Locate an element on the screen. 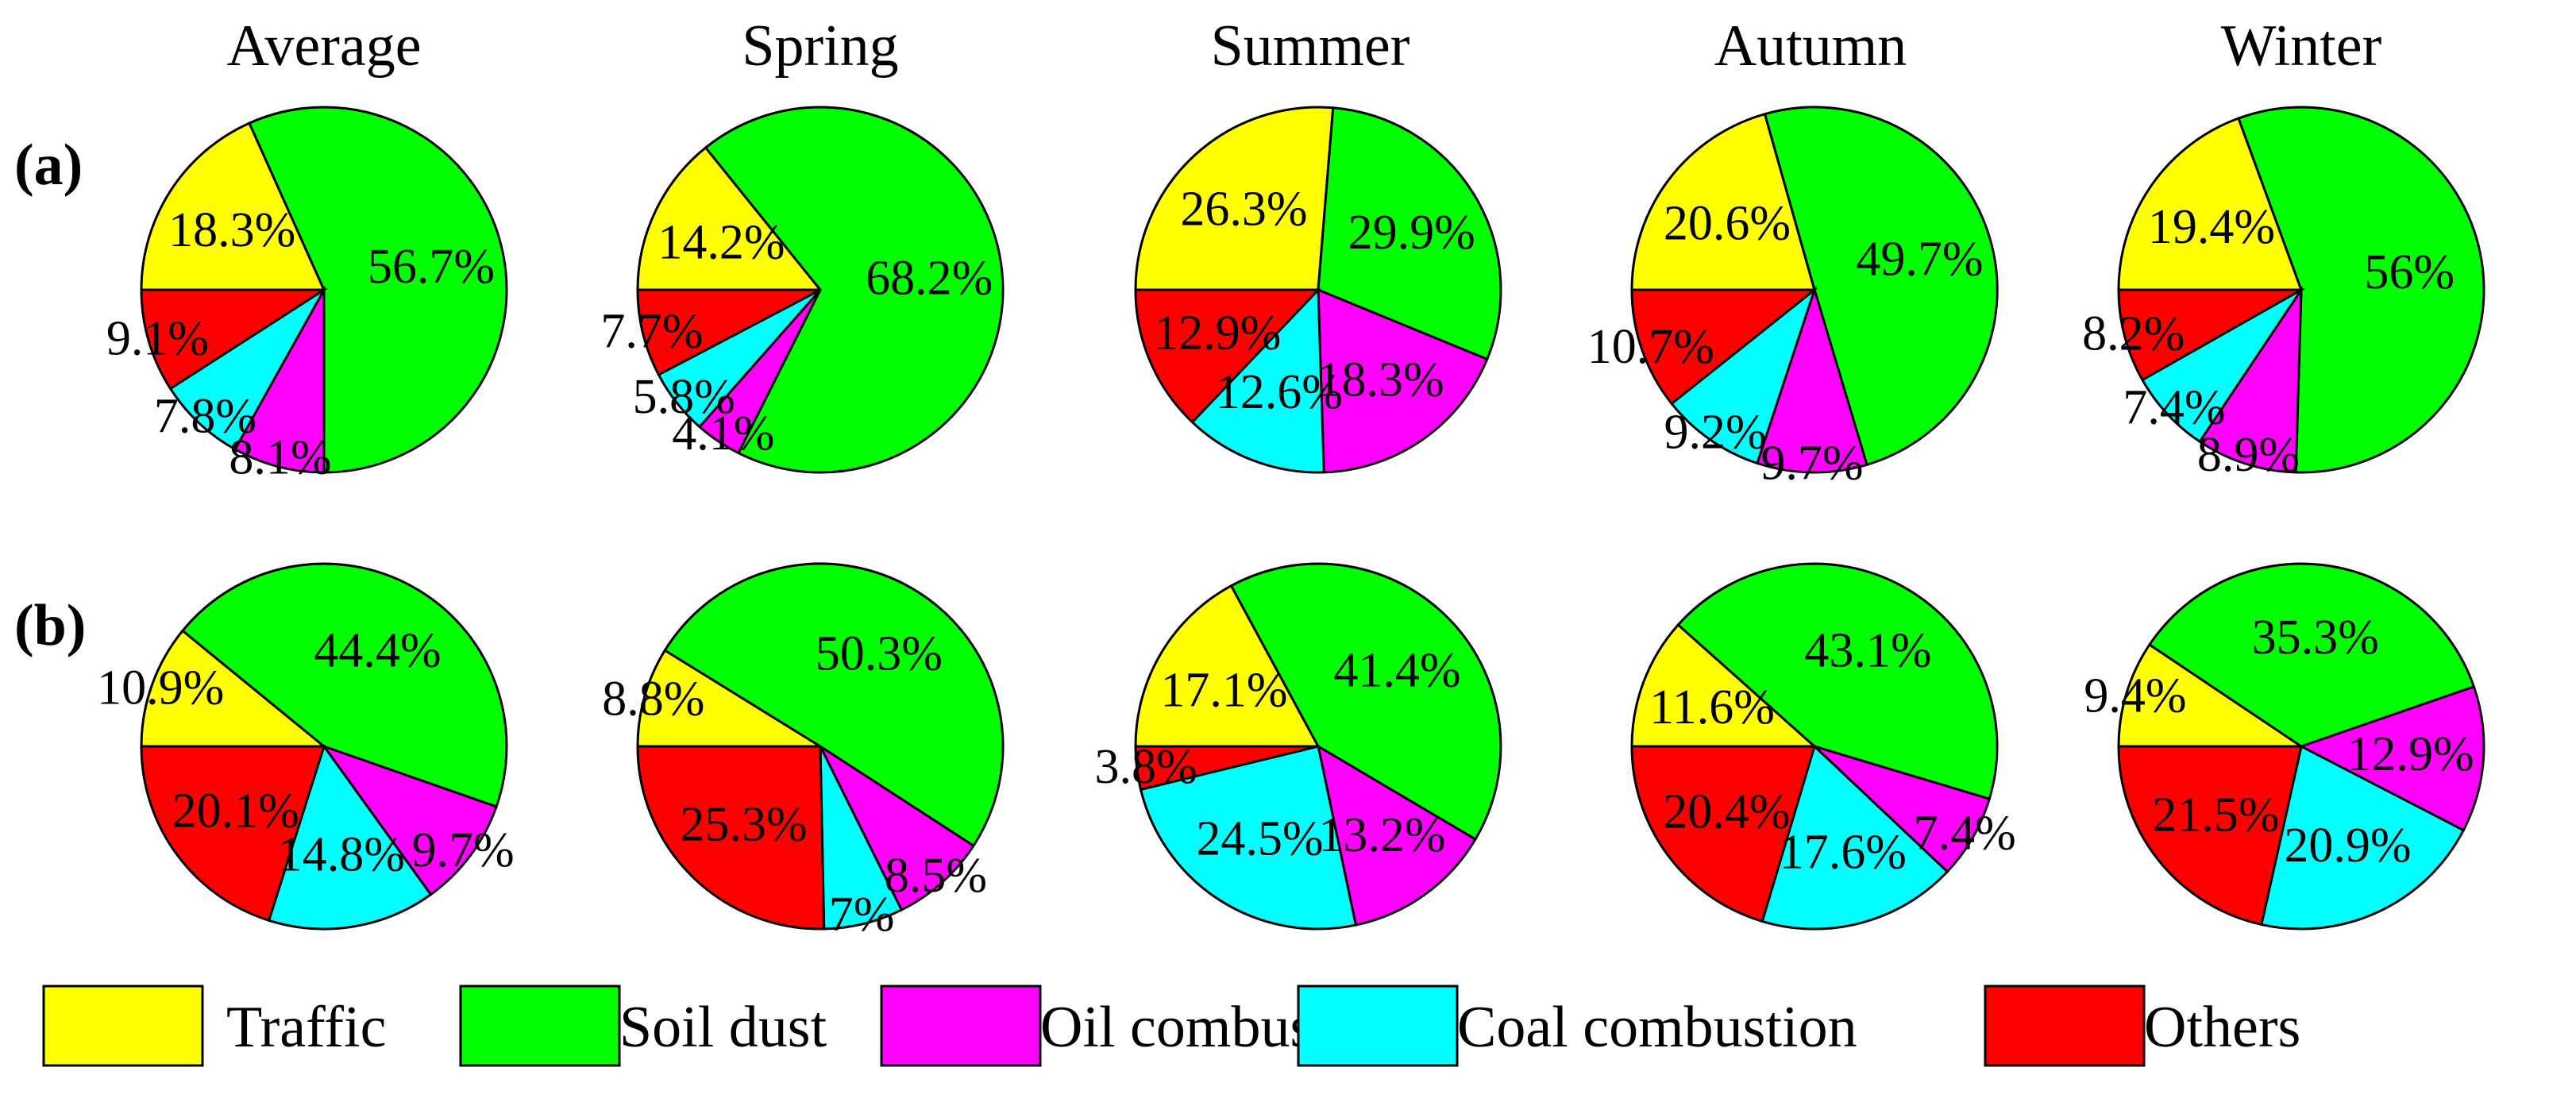  pct-label-b-spring-oil-combustion: 8.5% is located at coordinates (936, 876).